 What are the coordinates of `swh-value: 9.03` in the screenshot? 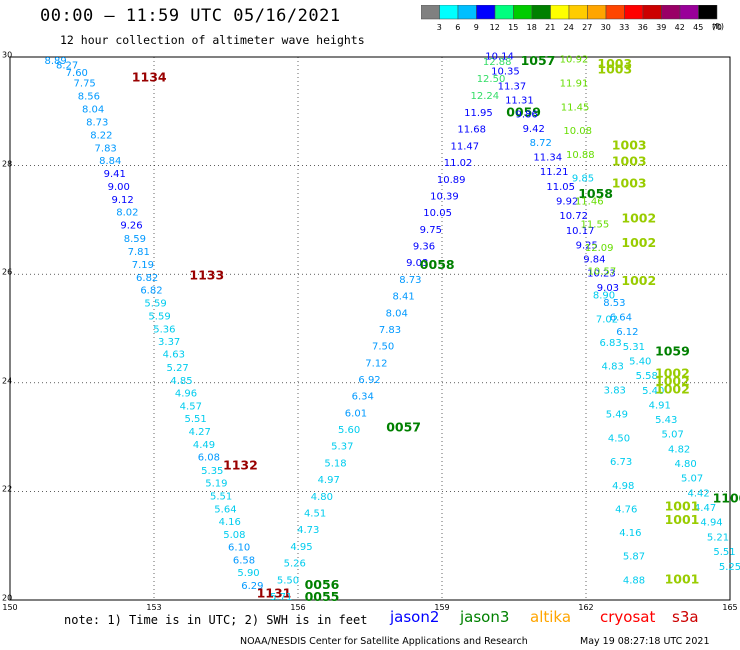 It's located at (417, 263).